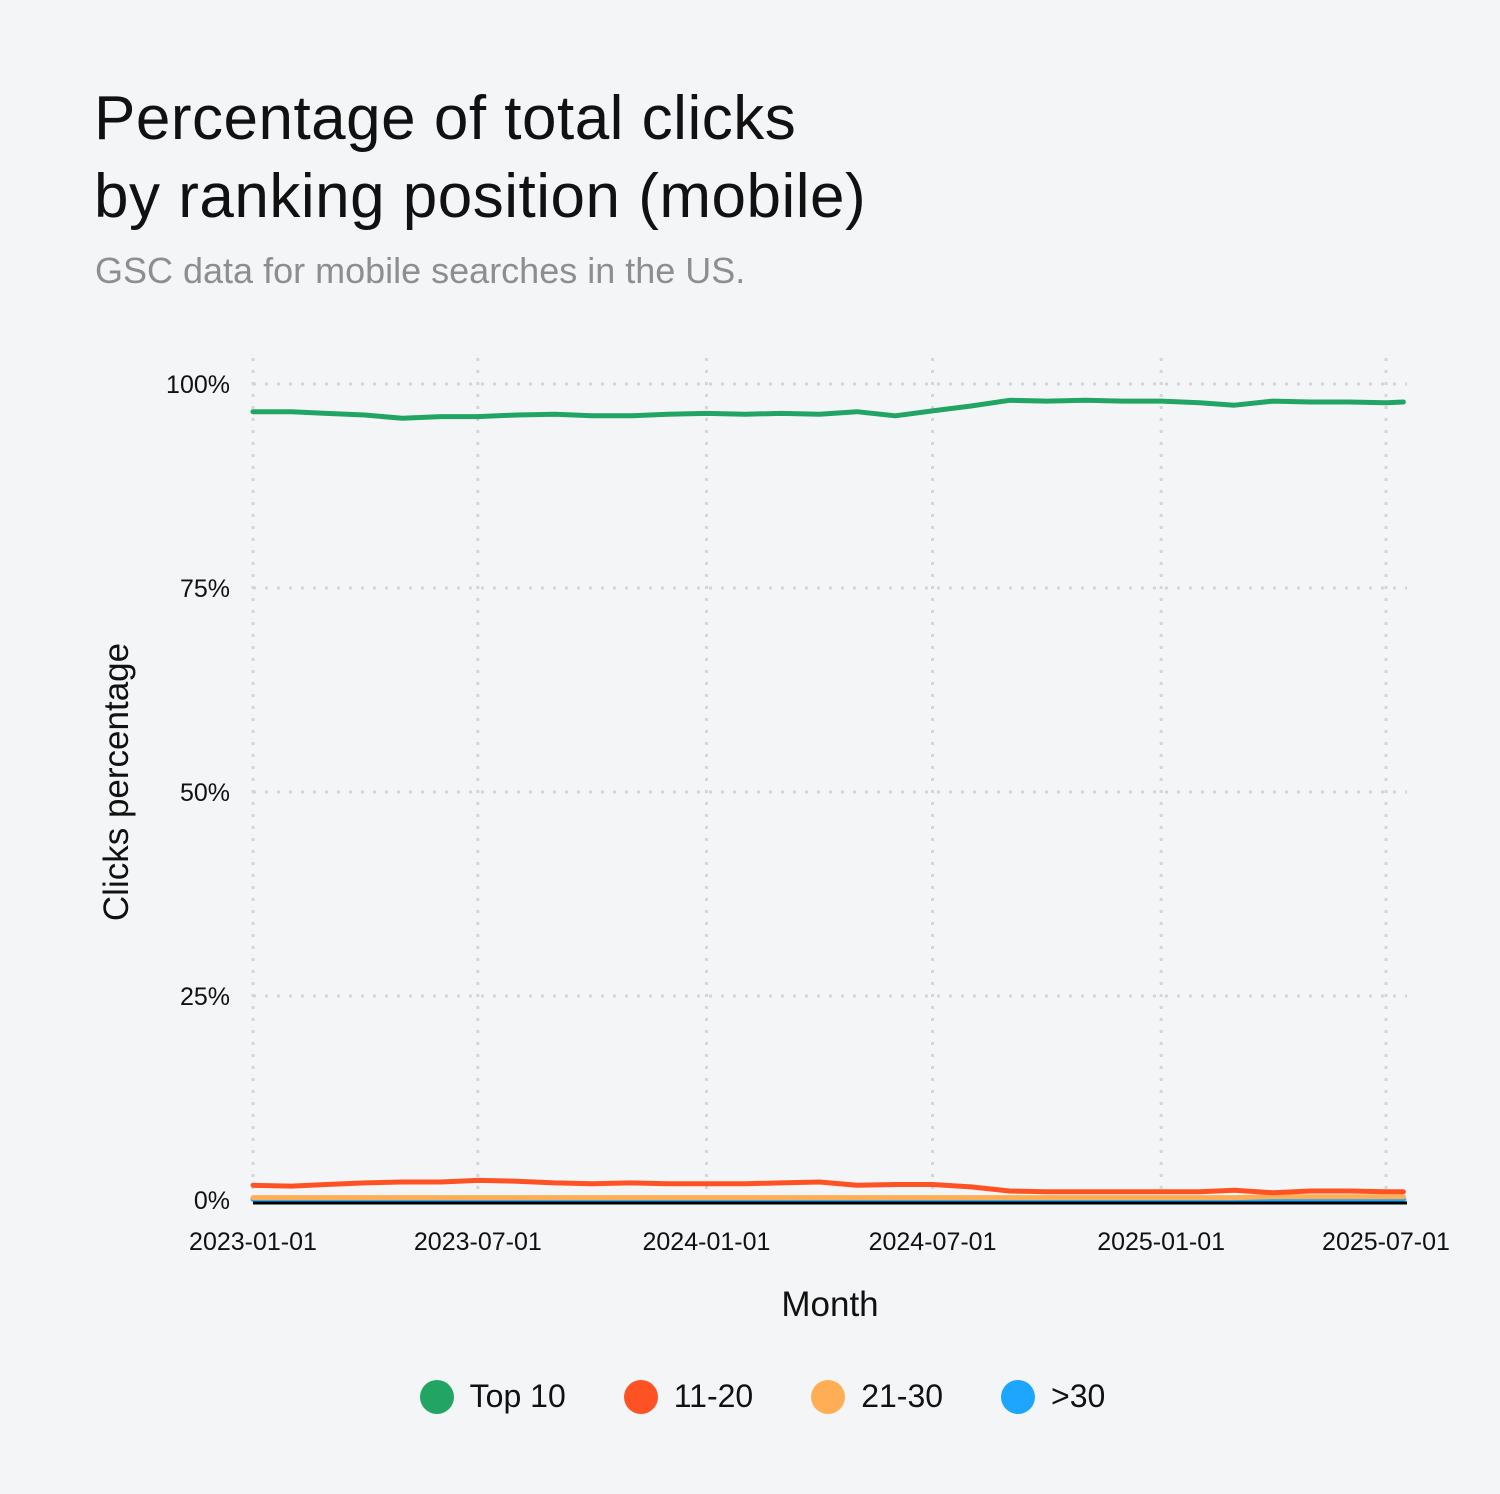  Describe the element at coordinates (478, 1242) in the screenshot. I see `x-tick-label: 2023-07-01` at that location.